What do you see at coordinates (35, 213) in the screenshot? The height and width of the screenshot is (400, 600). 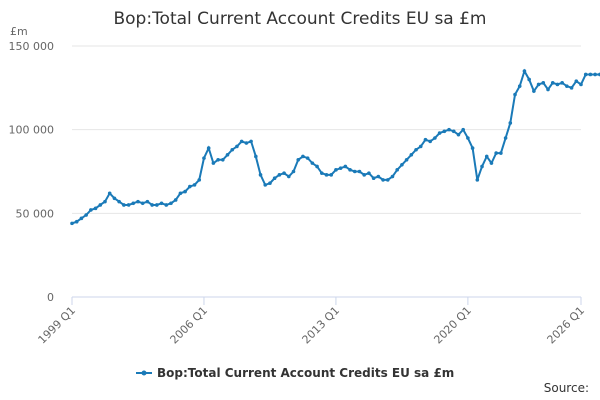 I see `y-tick-label: 50 000` at bounding box center [35, 213].